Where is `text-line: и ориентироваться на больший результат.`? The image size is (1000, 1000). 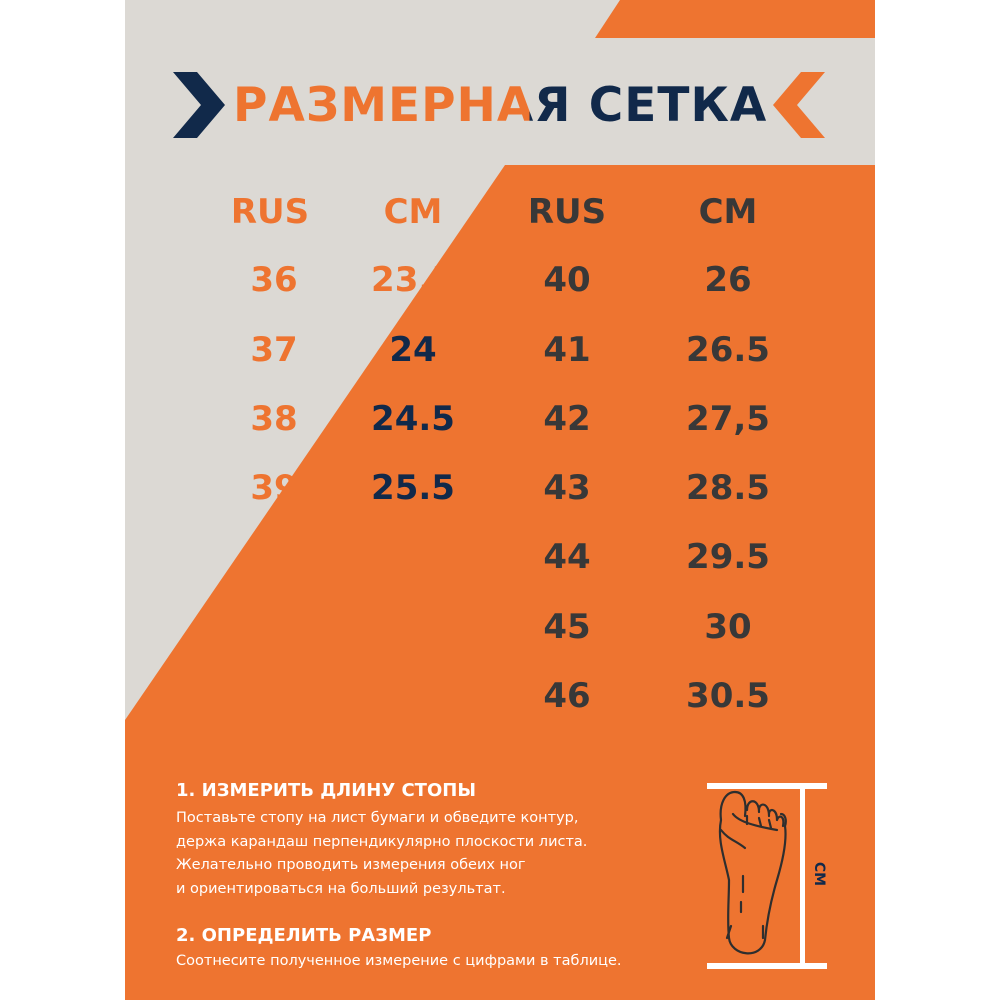 text-line: и ориентироваться на больший результат. is located at coordinates (341, 888).